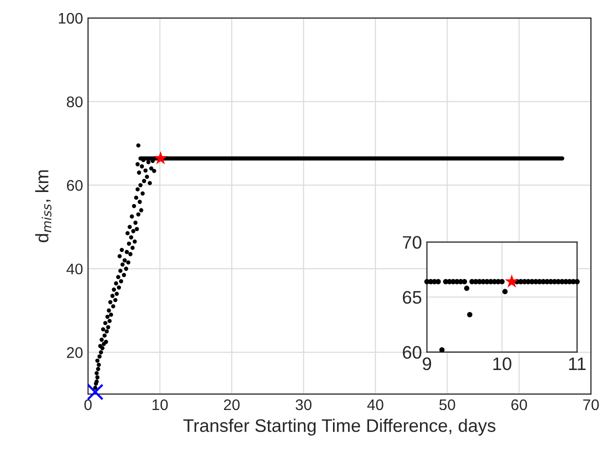 The width and height of the screenshot is (603, 462). I want to click on y-tick-label: 20, so click(74, 352).